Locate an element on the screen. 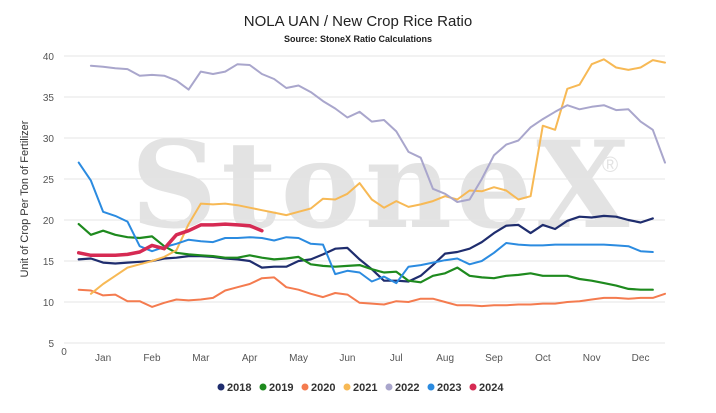 The image size is (716, 413). legend-label-2021: 2021 is located at coordinates (365, 388).